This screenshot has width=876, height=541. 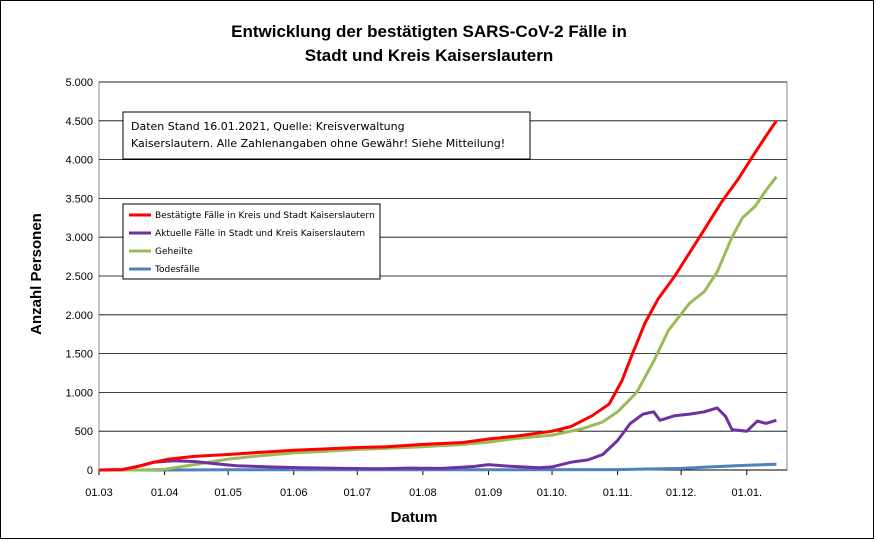 What do you see at coordinates (99, 493) in the screenshot?
I see `x-tick-label: 01.03` at bounding box center [99, 493].